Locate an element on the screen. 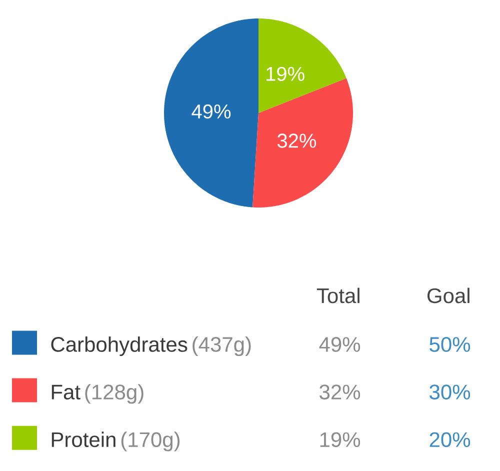 This screenshot has height=471, width=500. legend-label: Protein is located at coordinates (84, 440).